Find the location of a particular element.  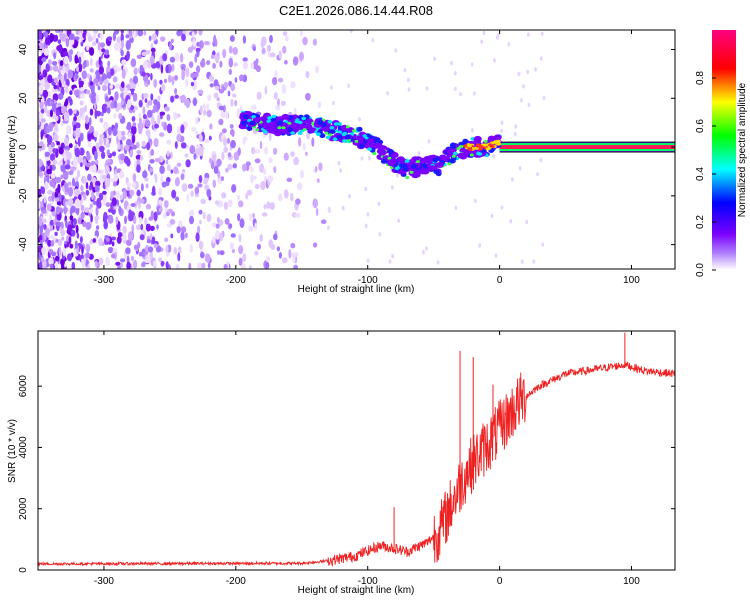

colorbar-tick-label: 0.2 is located at coordinates (700, 222).